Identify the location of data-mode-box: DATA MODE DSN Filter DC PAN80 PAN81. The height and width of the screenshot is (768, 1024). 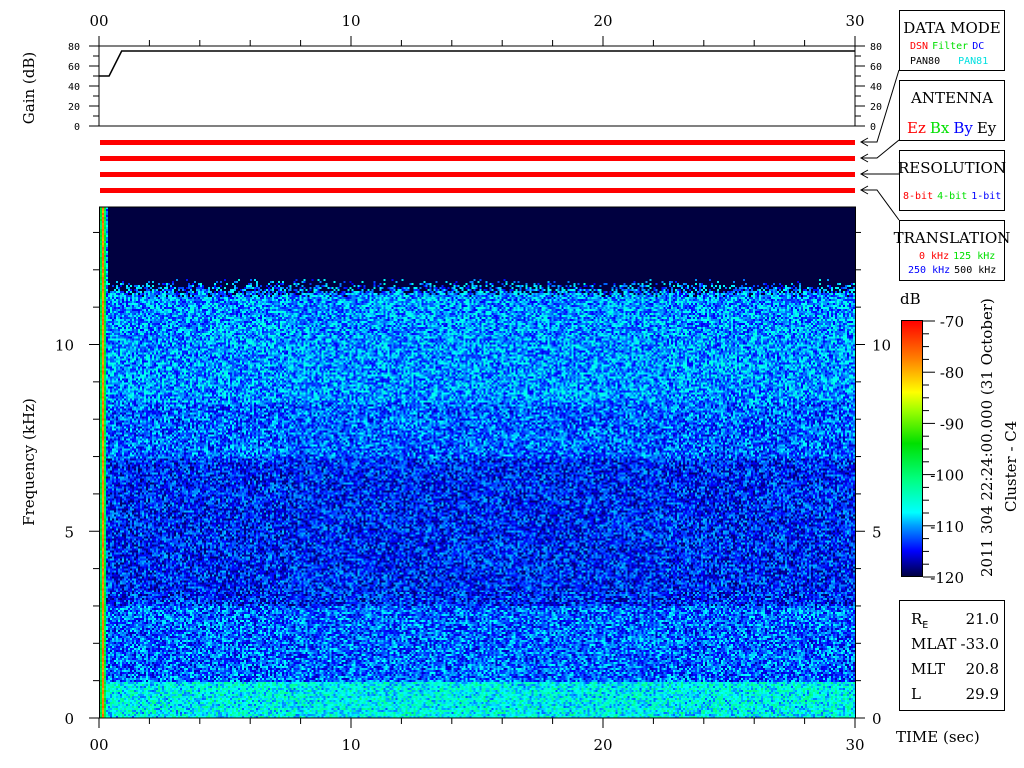
(952, 40).